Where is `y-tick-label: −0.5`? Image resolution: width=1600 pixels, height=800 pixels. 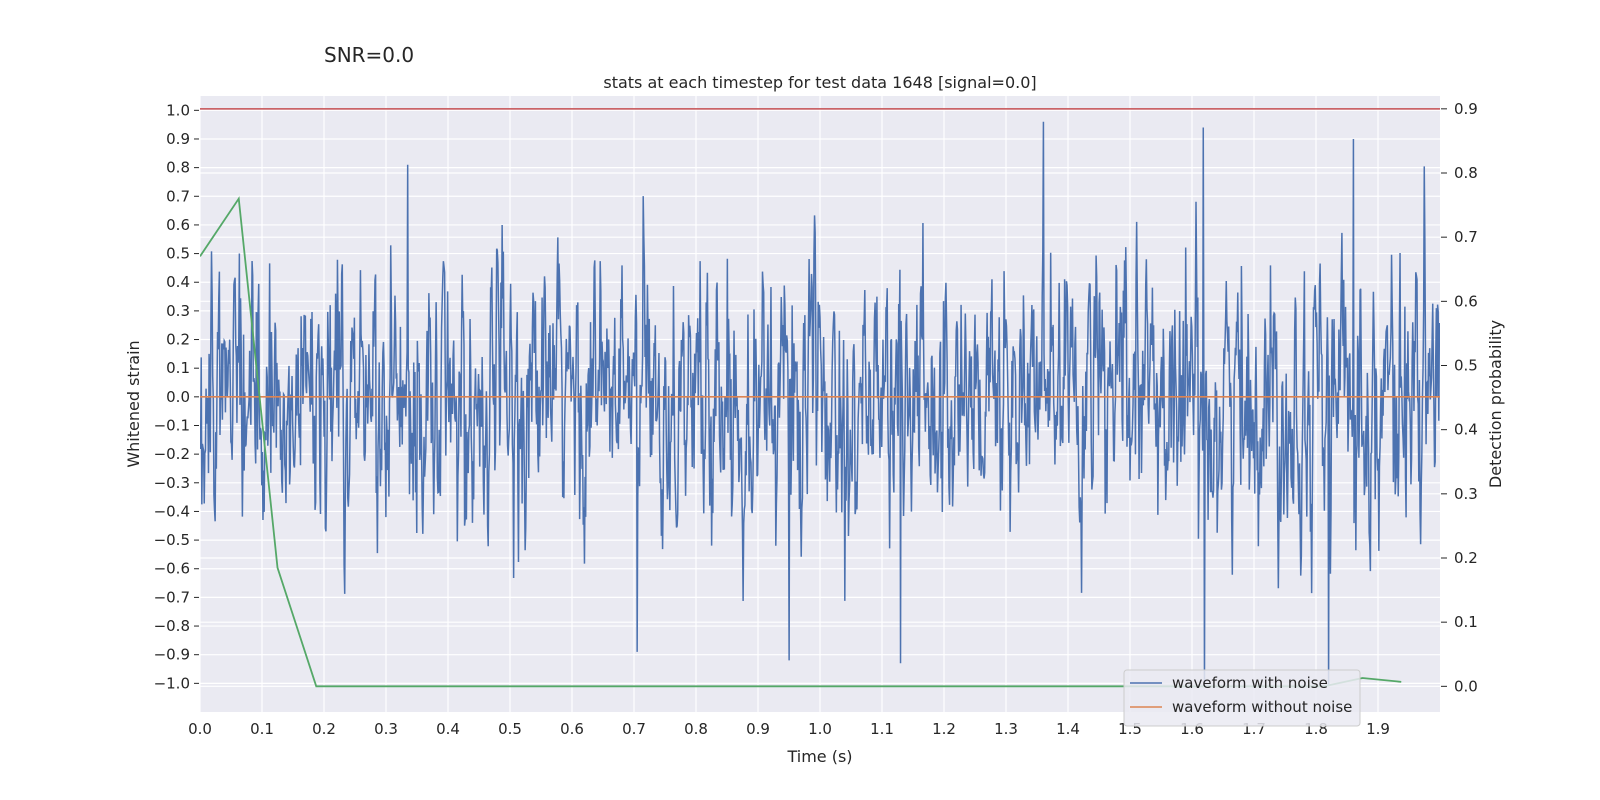 y-tick-label: −0.5 is located at coordinates (172, 540).